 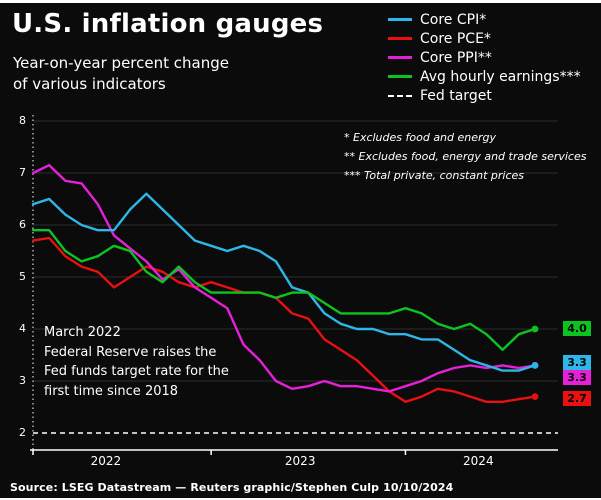 I want to click on annotation-line: Fed funds target rate for the, so click(x=136, y=371).